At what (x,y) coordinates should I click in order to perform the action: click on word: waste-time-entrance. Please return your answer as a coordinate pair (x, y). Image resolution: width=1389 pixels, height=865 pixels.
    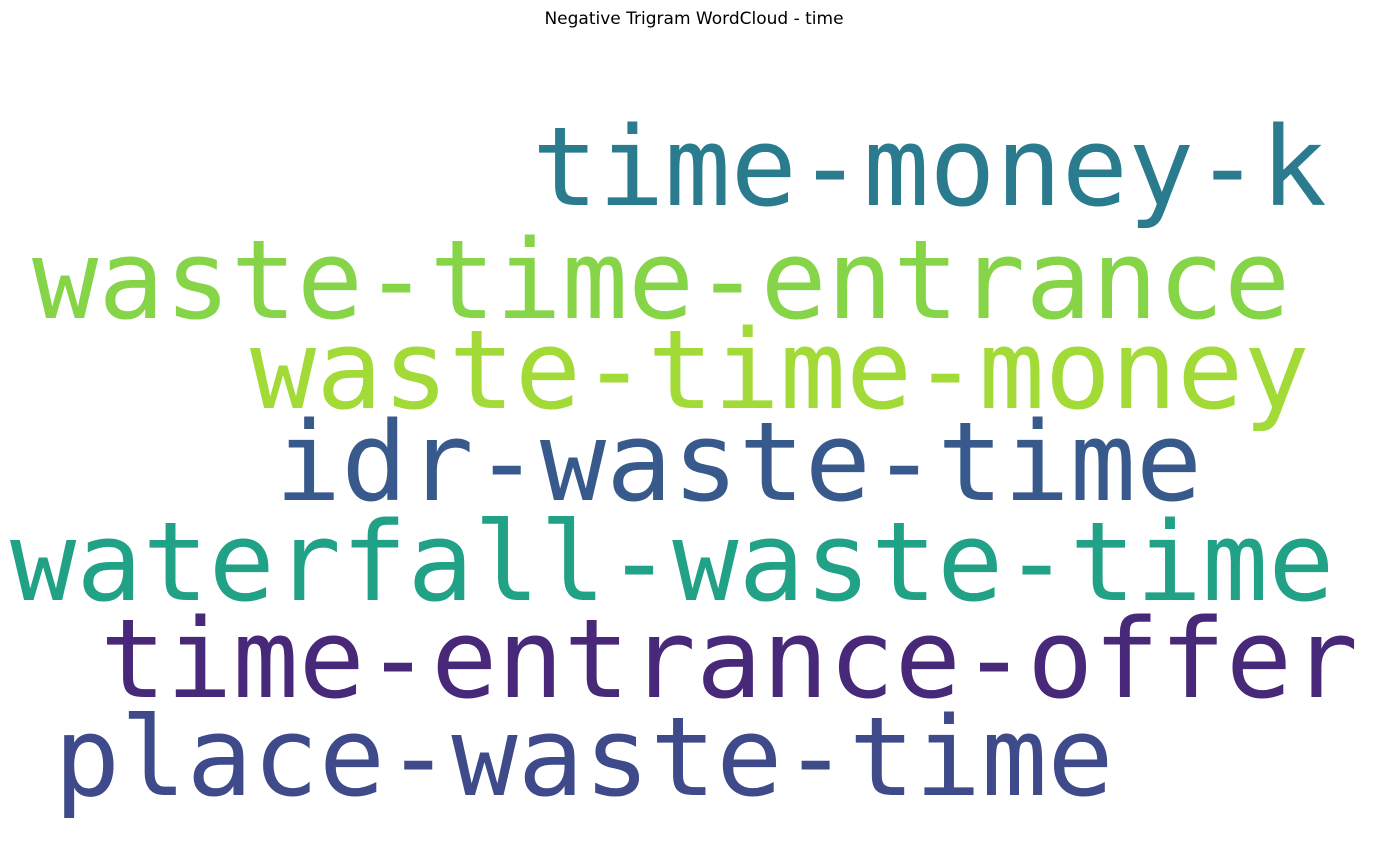
    Looking at the image, I should click on (661, 280).